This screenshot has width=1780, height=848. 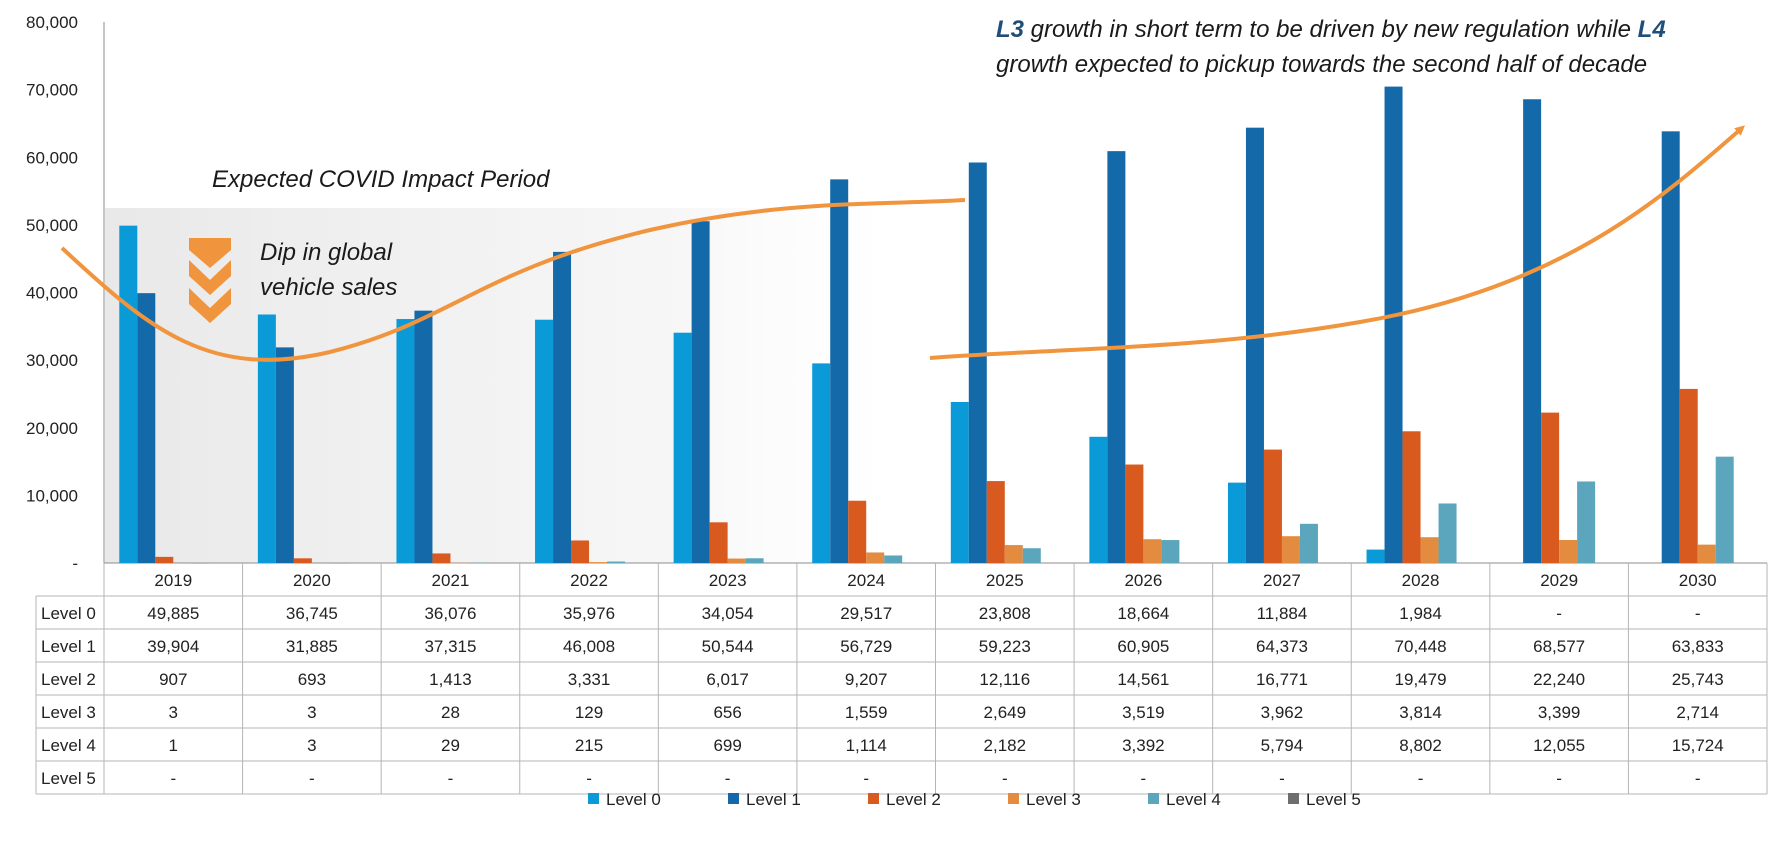 I want to click on table-cell: 1,413, so click(x=450, y=679).